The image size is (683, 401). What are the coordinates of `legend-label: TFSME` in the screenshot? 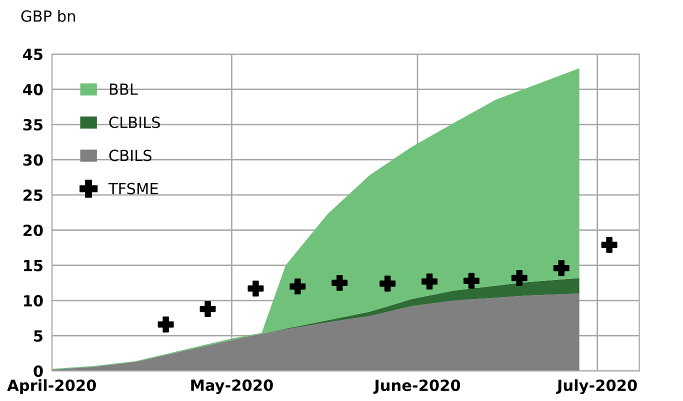 It's located at (133, 188).